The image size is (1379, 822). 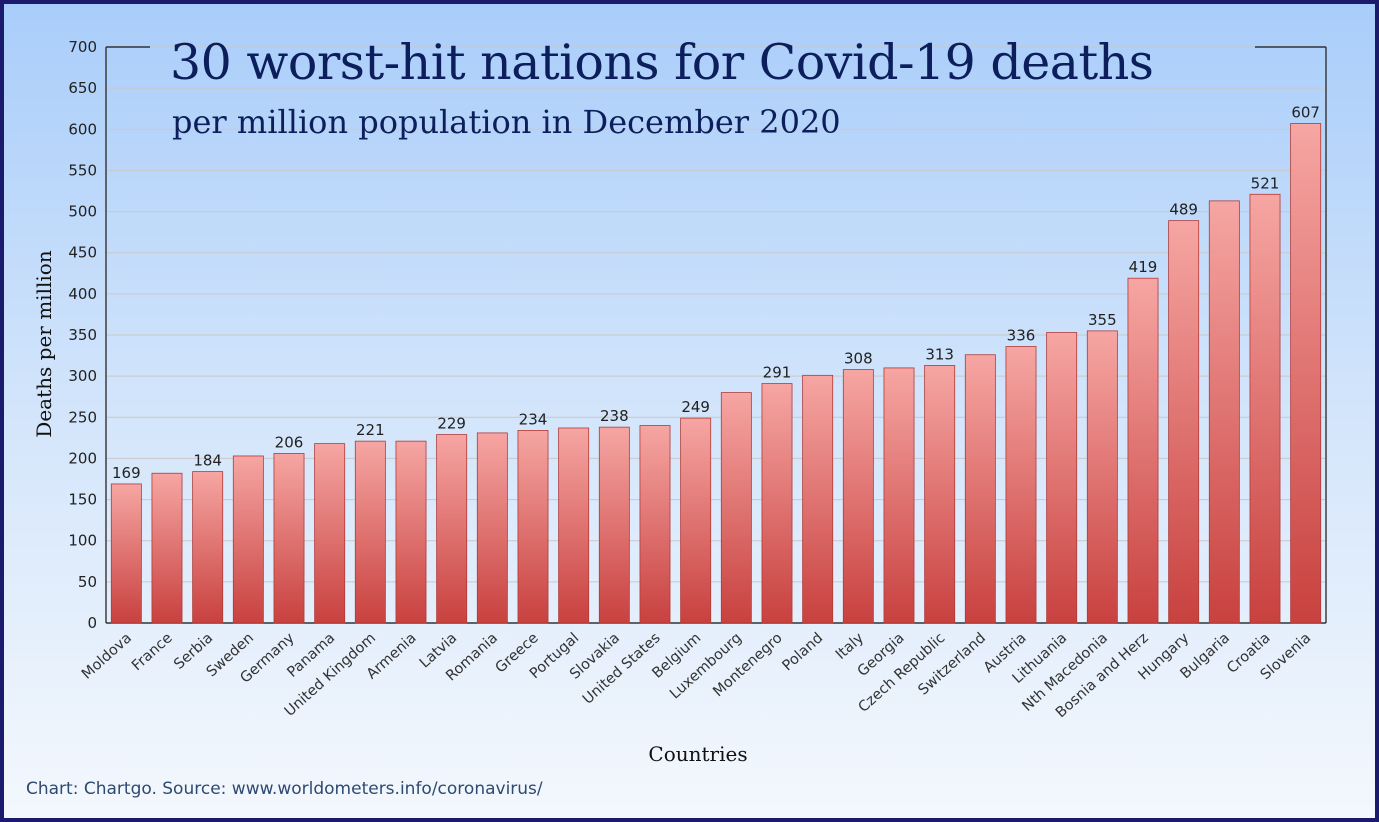 What do you see at coordinates (939, 354) in the screenshot?
I see `data-label: 313` at bounding box center [939, 354].